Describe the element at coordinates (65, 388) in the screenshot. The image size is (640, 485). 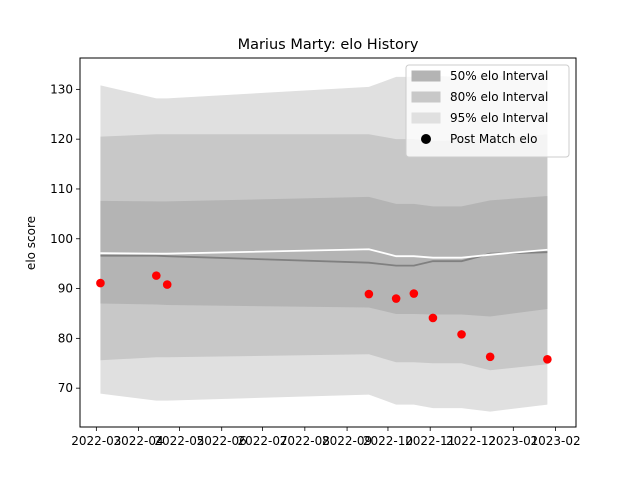
I see `y-tick-label: 70` at that location.